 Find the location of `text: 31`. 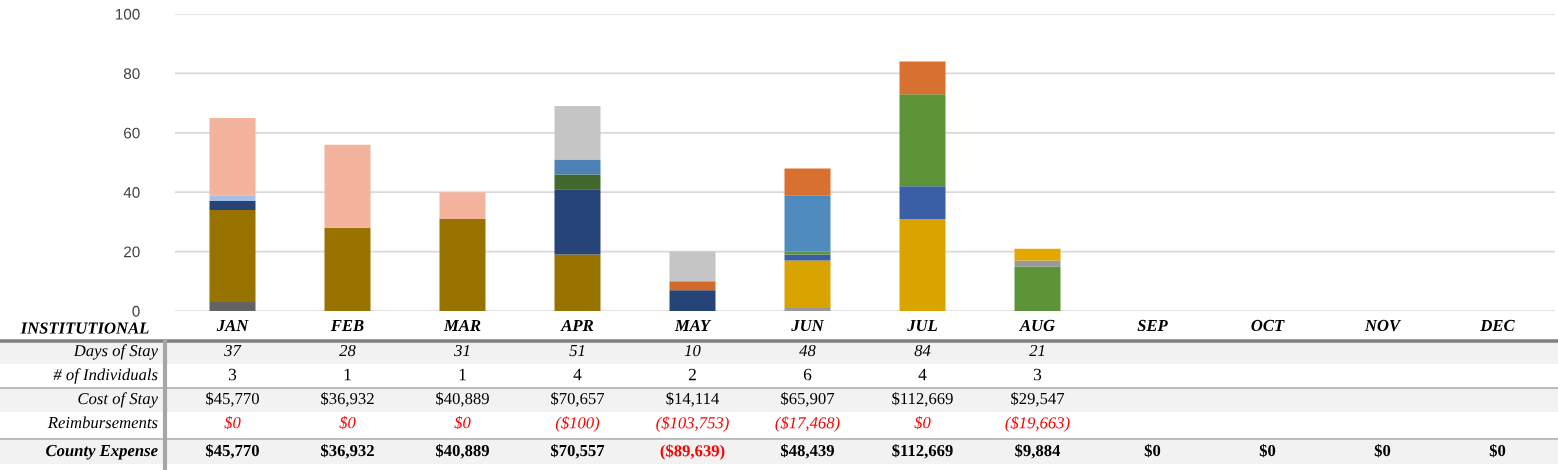

text: 31 is located at coordinates (462, 350).